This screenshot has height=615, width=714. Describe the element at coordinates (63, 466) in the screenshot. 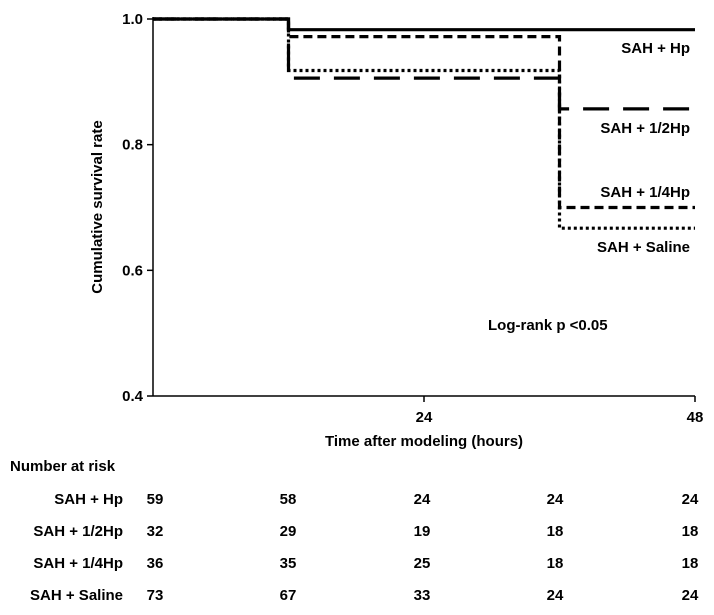

I see `number-at-risk-title: Number at risk` at that location.